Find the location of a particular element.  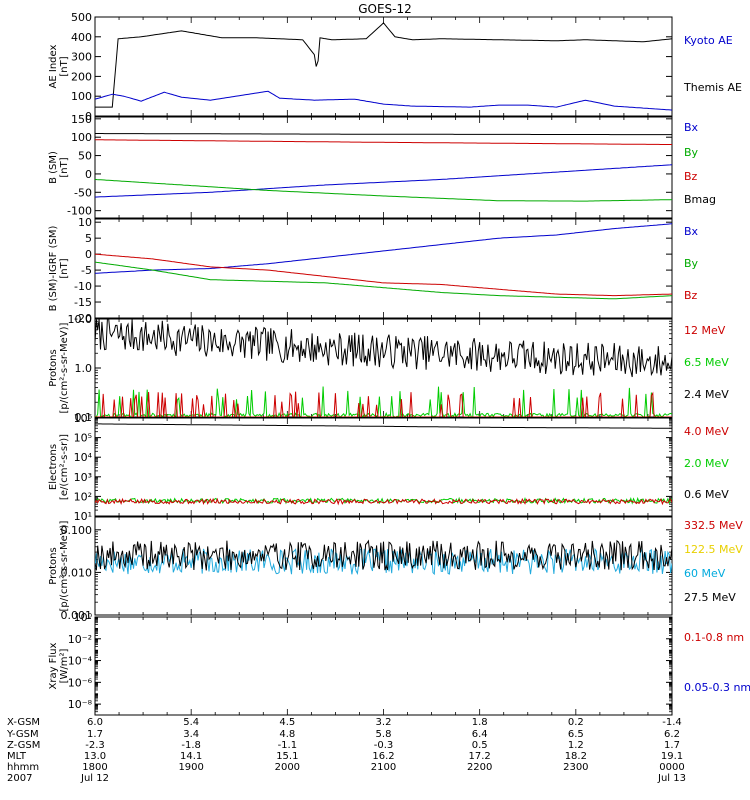

x-row-value: 6.2 is located at coordinates (672, 734).